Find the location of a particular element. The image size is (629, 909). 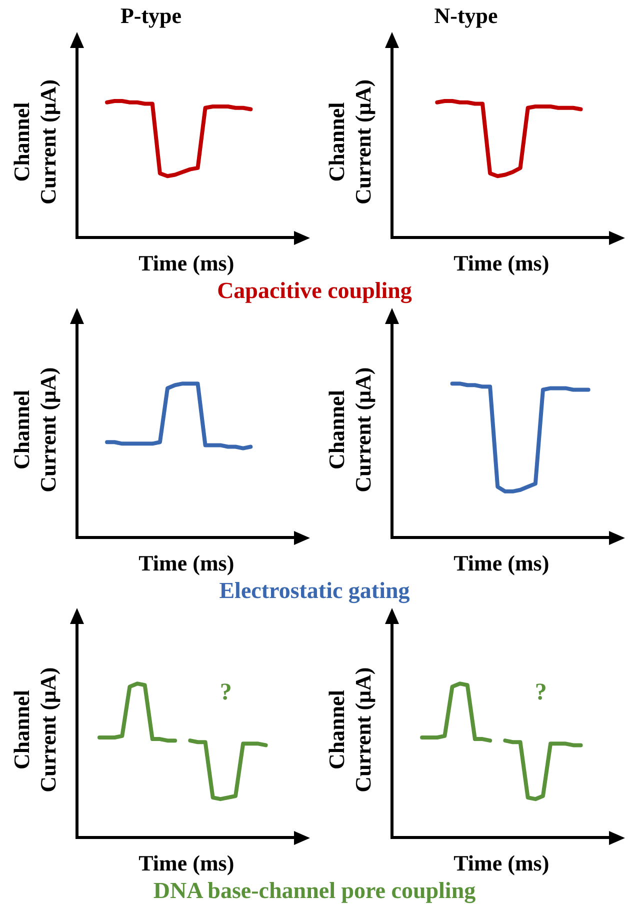

text: DNA base-channel pore coupling is located at coordinates (314, 891).